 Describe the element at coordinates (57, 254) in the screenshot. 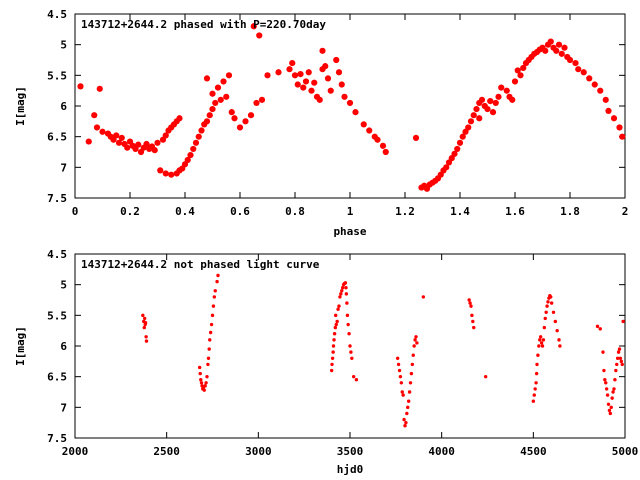

I see `time-series-y-tick-label: 4.5` at that location.